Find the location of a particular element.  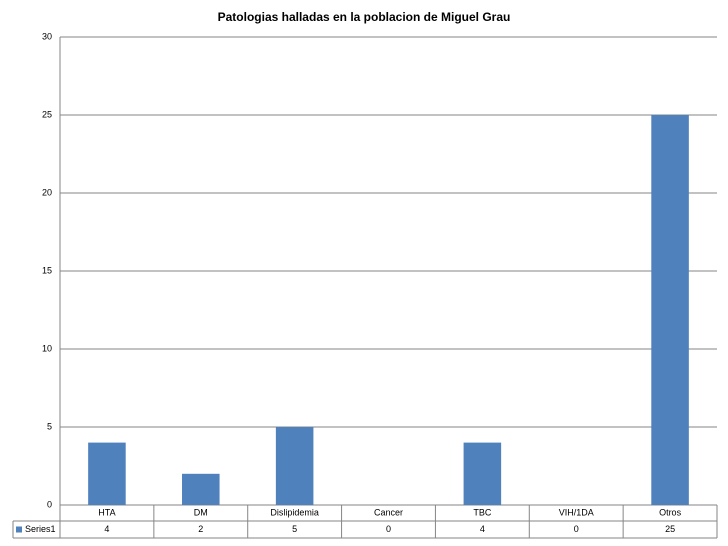

table-value: 2 is located at coordinates (200, 529).